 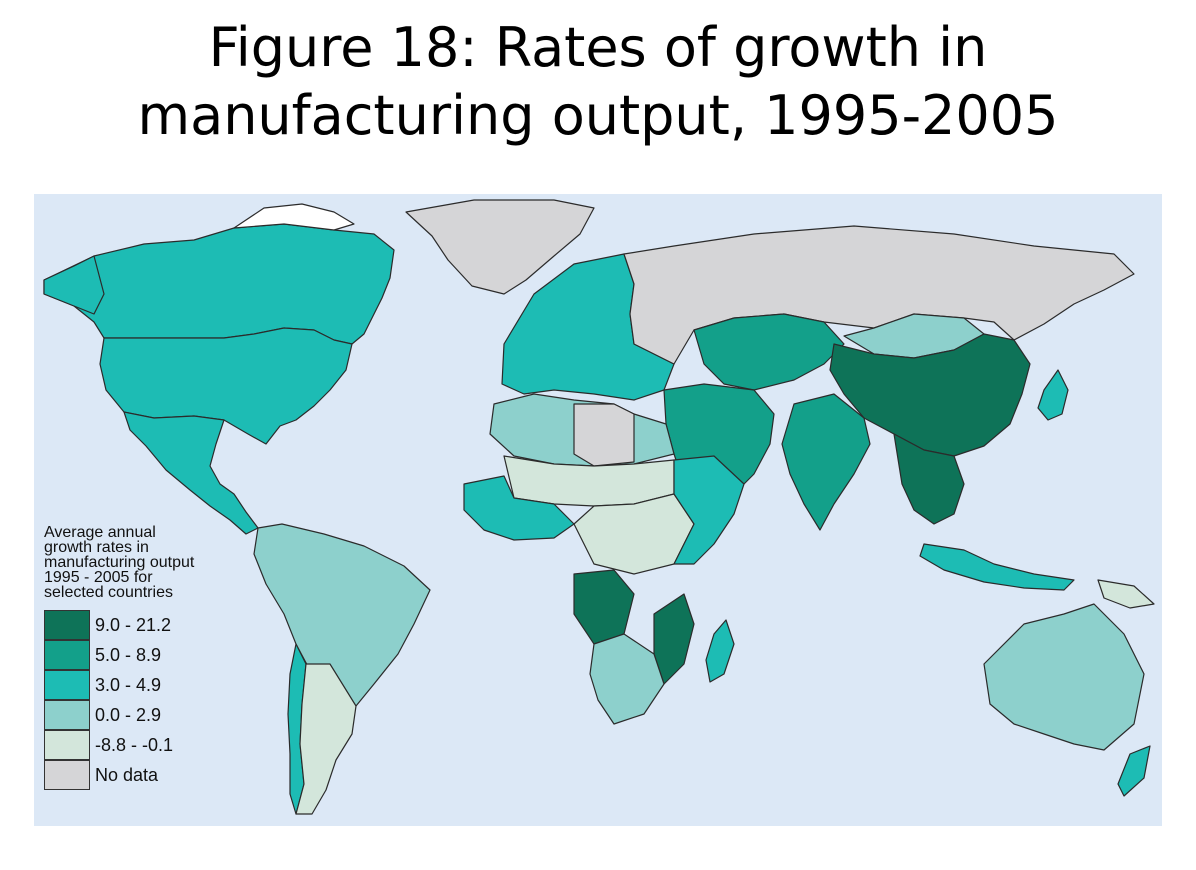 What do you see at coordinates (128, 684) in the screenshot?
I see `legend-label: 3.0 - 4.9` at bounding box center [128, 684].